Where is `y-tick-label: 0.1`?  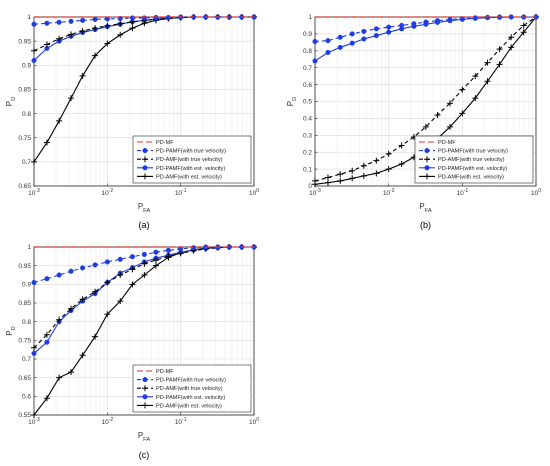 y-tick-label: 0.1 is located at coordinates (307, 169).